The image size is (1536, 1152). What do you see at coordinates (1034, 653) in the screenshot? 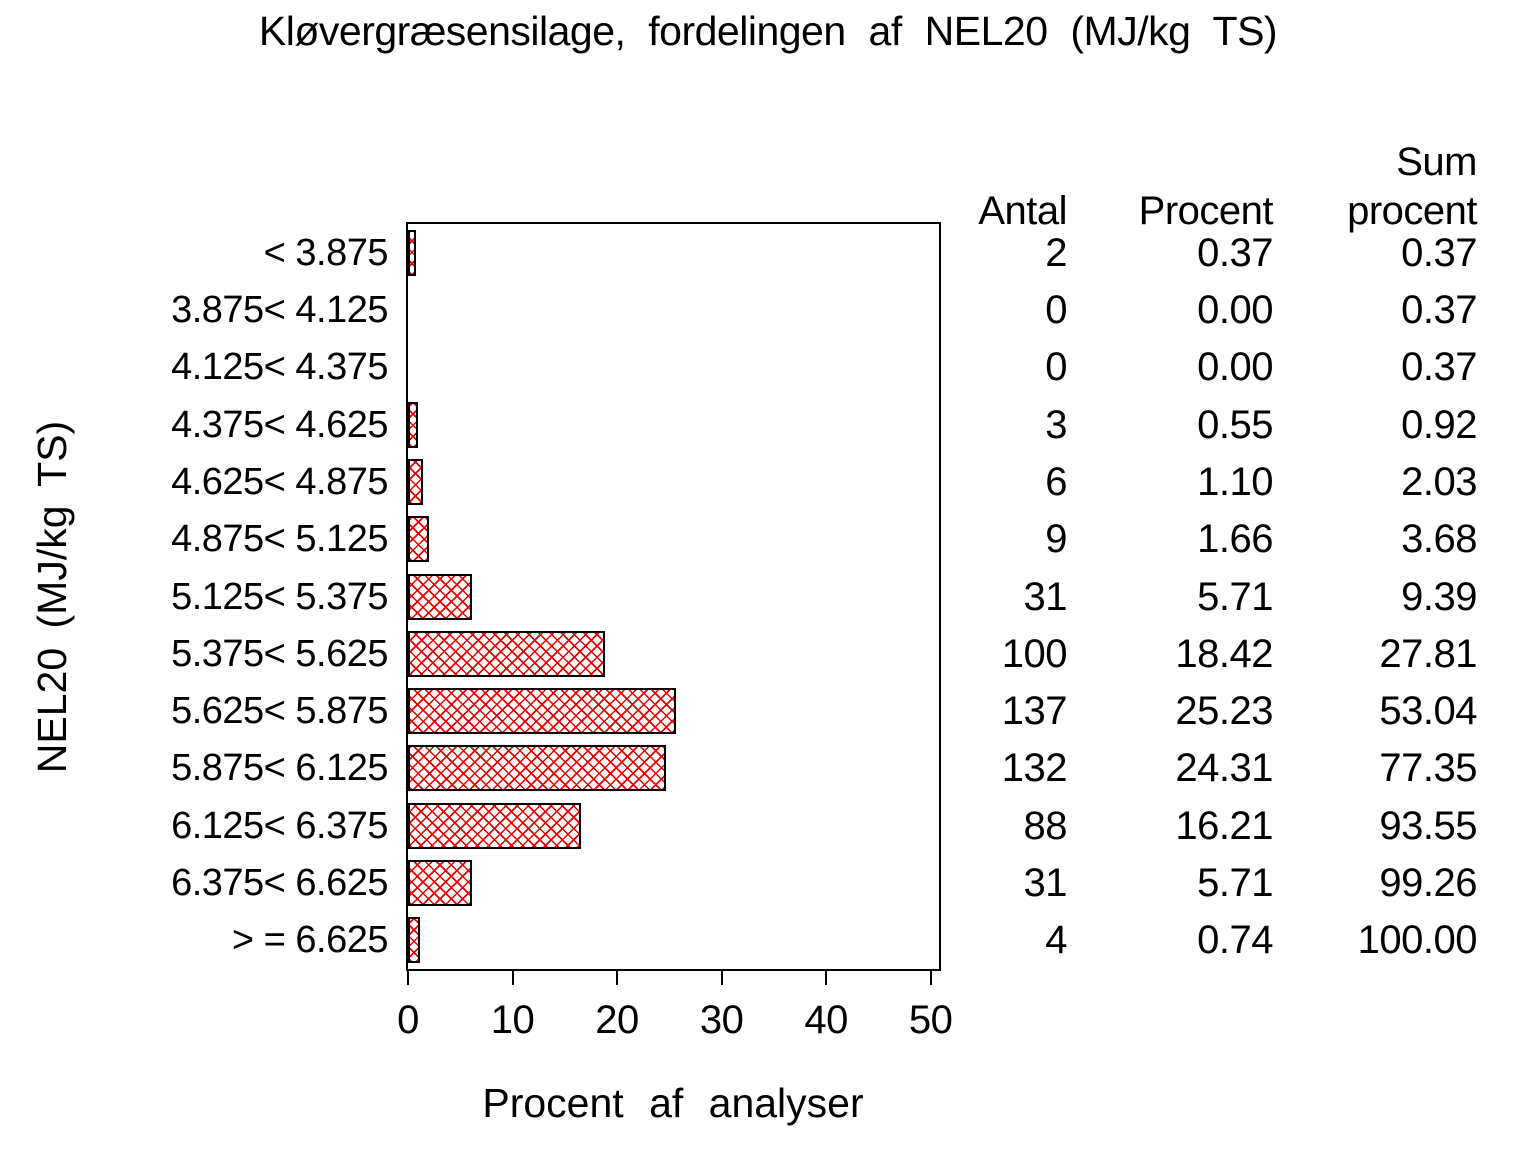
I see `antal-value: 100` at bounding box center [1034, 653].